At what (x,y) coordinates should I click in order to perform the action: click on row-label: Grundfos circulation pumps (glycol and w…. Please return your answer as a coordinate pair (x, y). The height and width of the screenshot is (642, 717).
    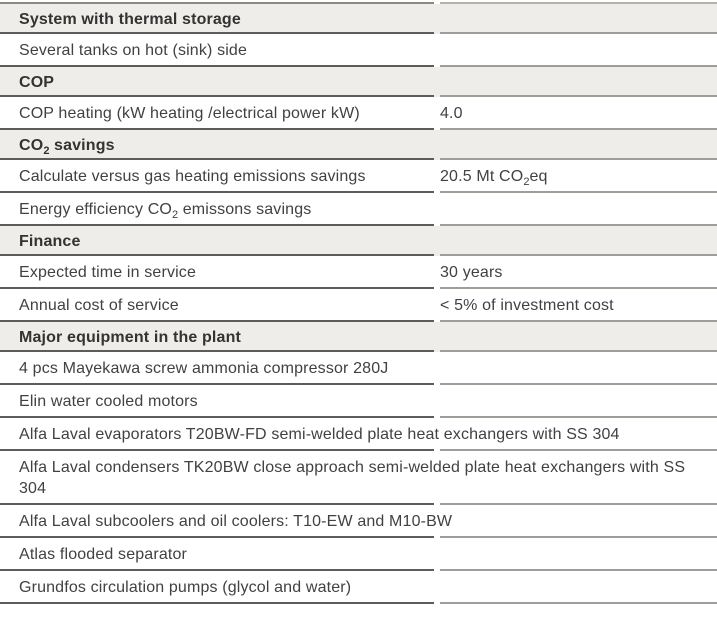
    Looking at the image, I should click on (185, 587).